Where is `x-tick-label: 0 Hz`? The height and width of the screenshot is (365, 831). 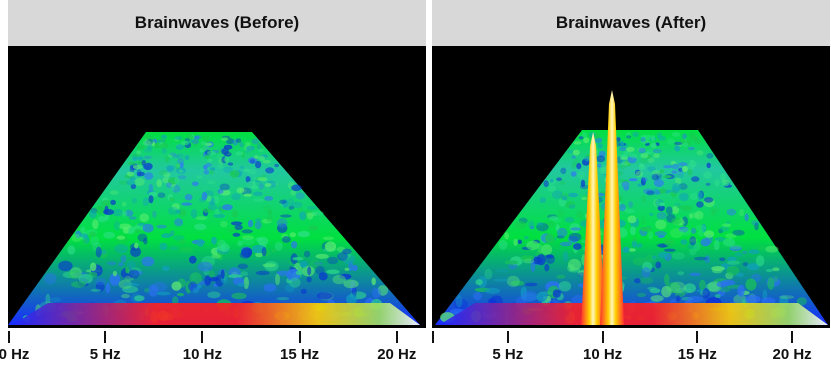
x-tick-label: 0 Hz is located at coordinates (15, 354).